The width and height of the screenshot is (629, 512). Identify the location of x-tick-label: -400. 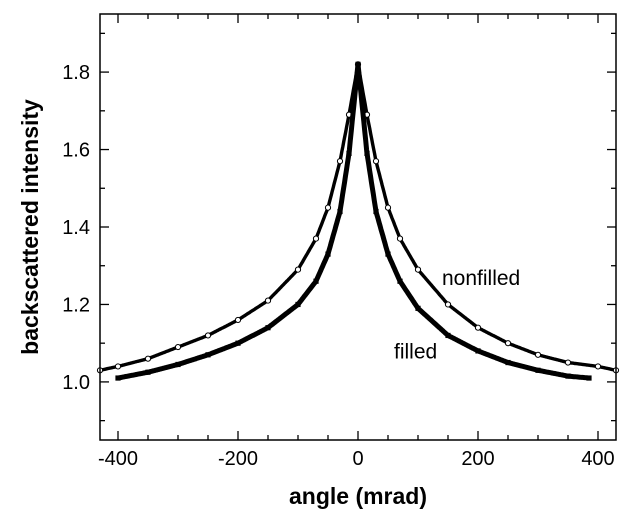
(118, 459).